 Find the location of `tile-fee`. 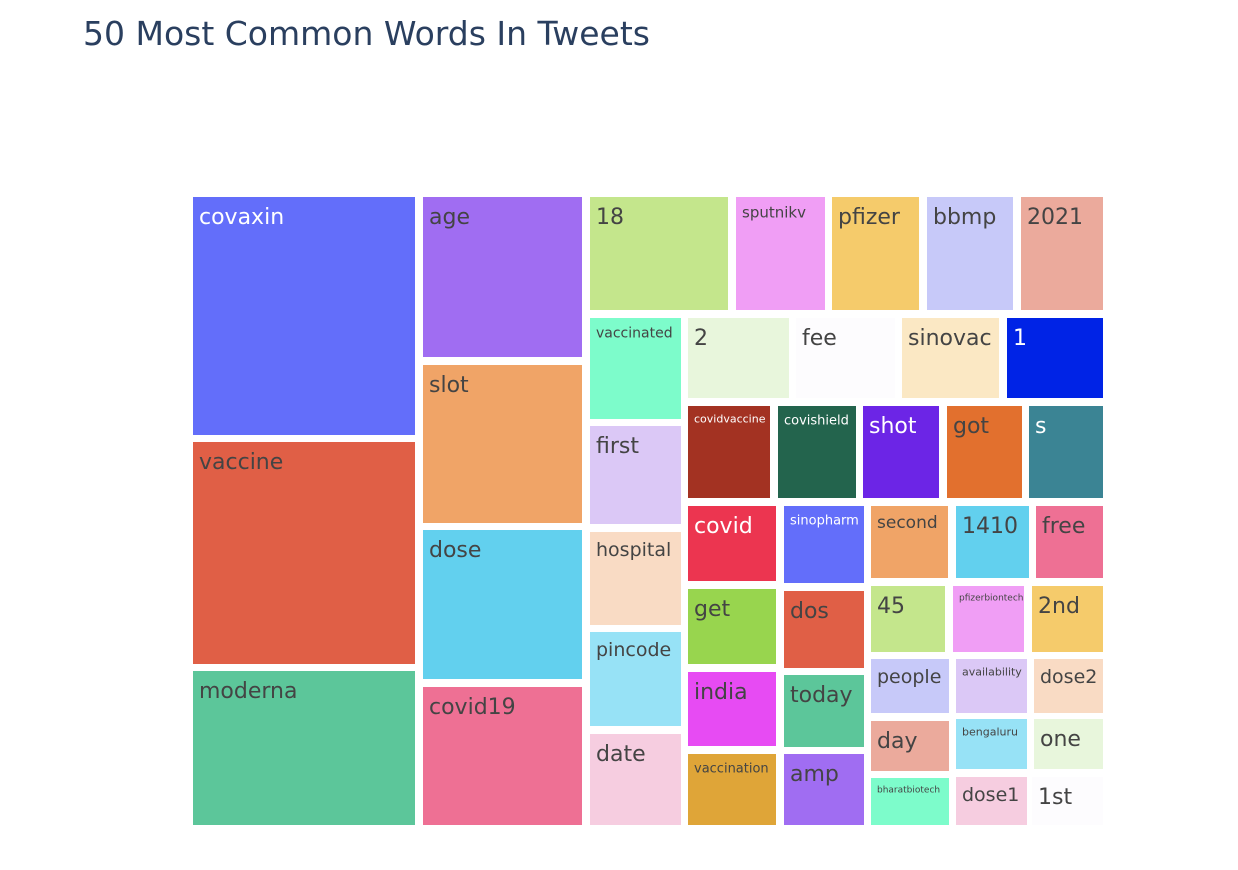

tile-fee is located at coordinates (845, 358).